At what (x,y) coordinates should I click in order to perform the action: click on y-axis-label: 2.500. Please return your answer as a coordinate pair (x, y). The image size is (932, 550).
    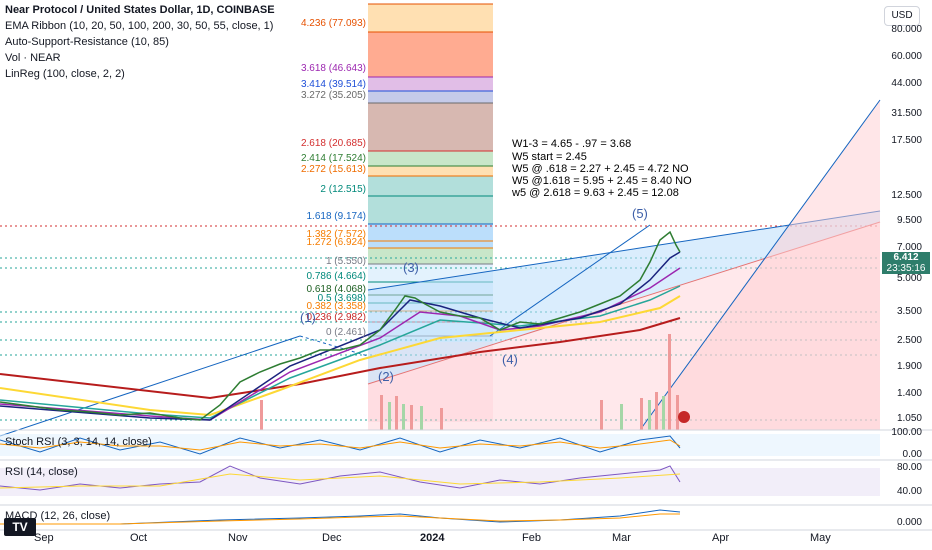
    Looking at the image, I should click on (909, 340).